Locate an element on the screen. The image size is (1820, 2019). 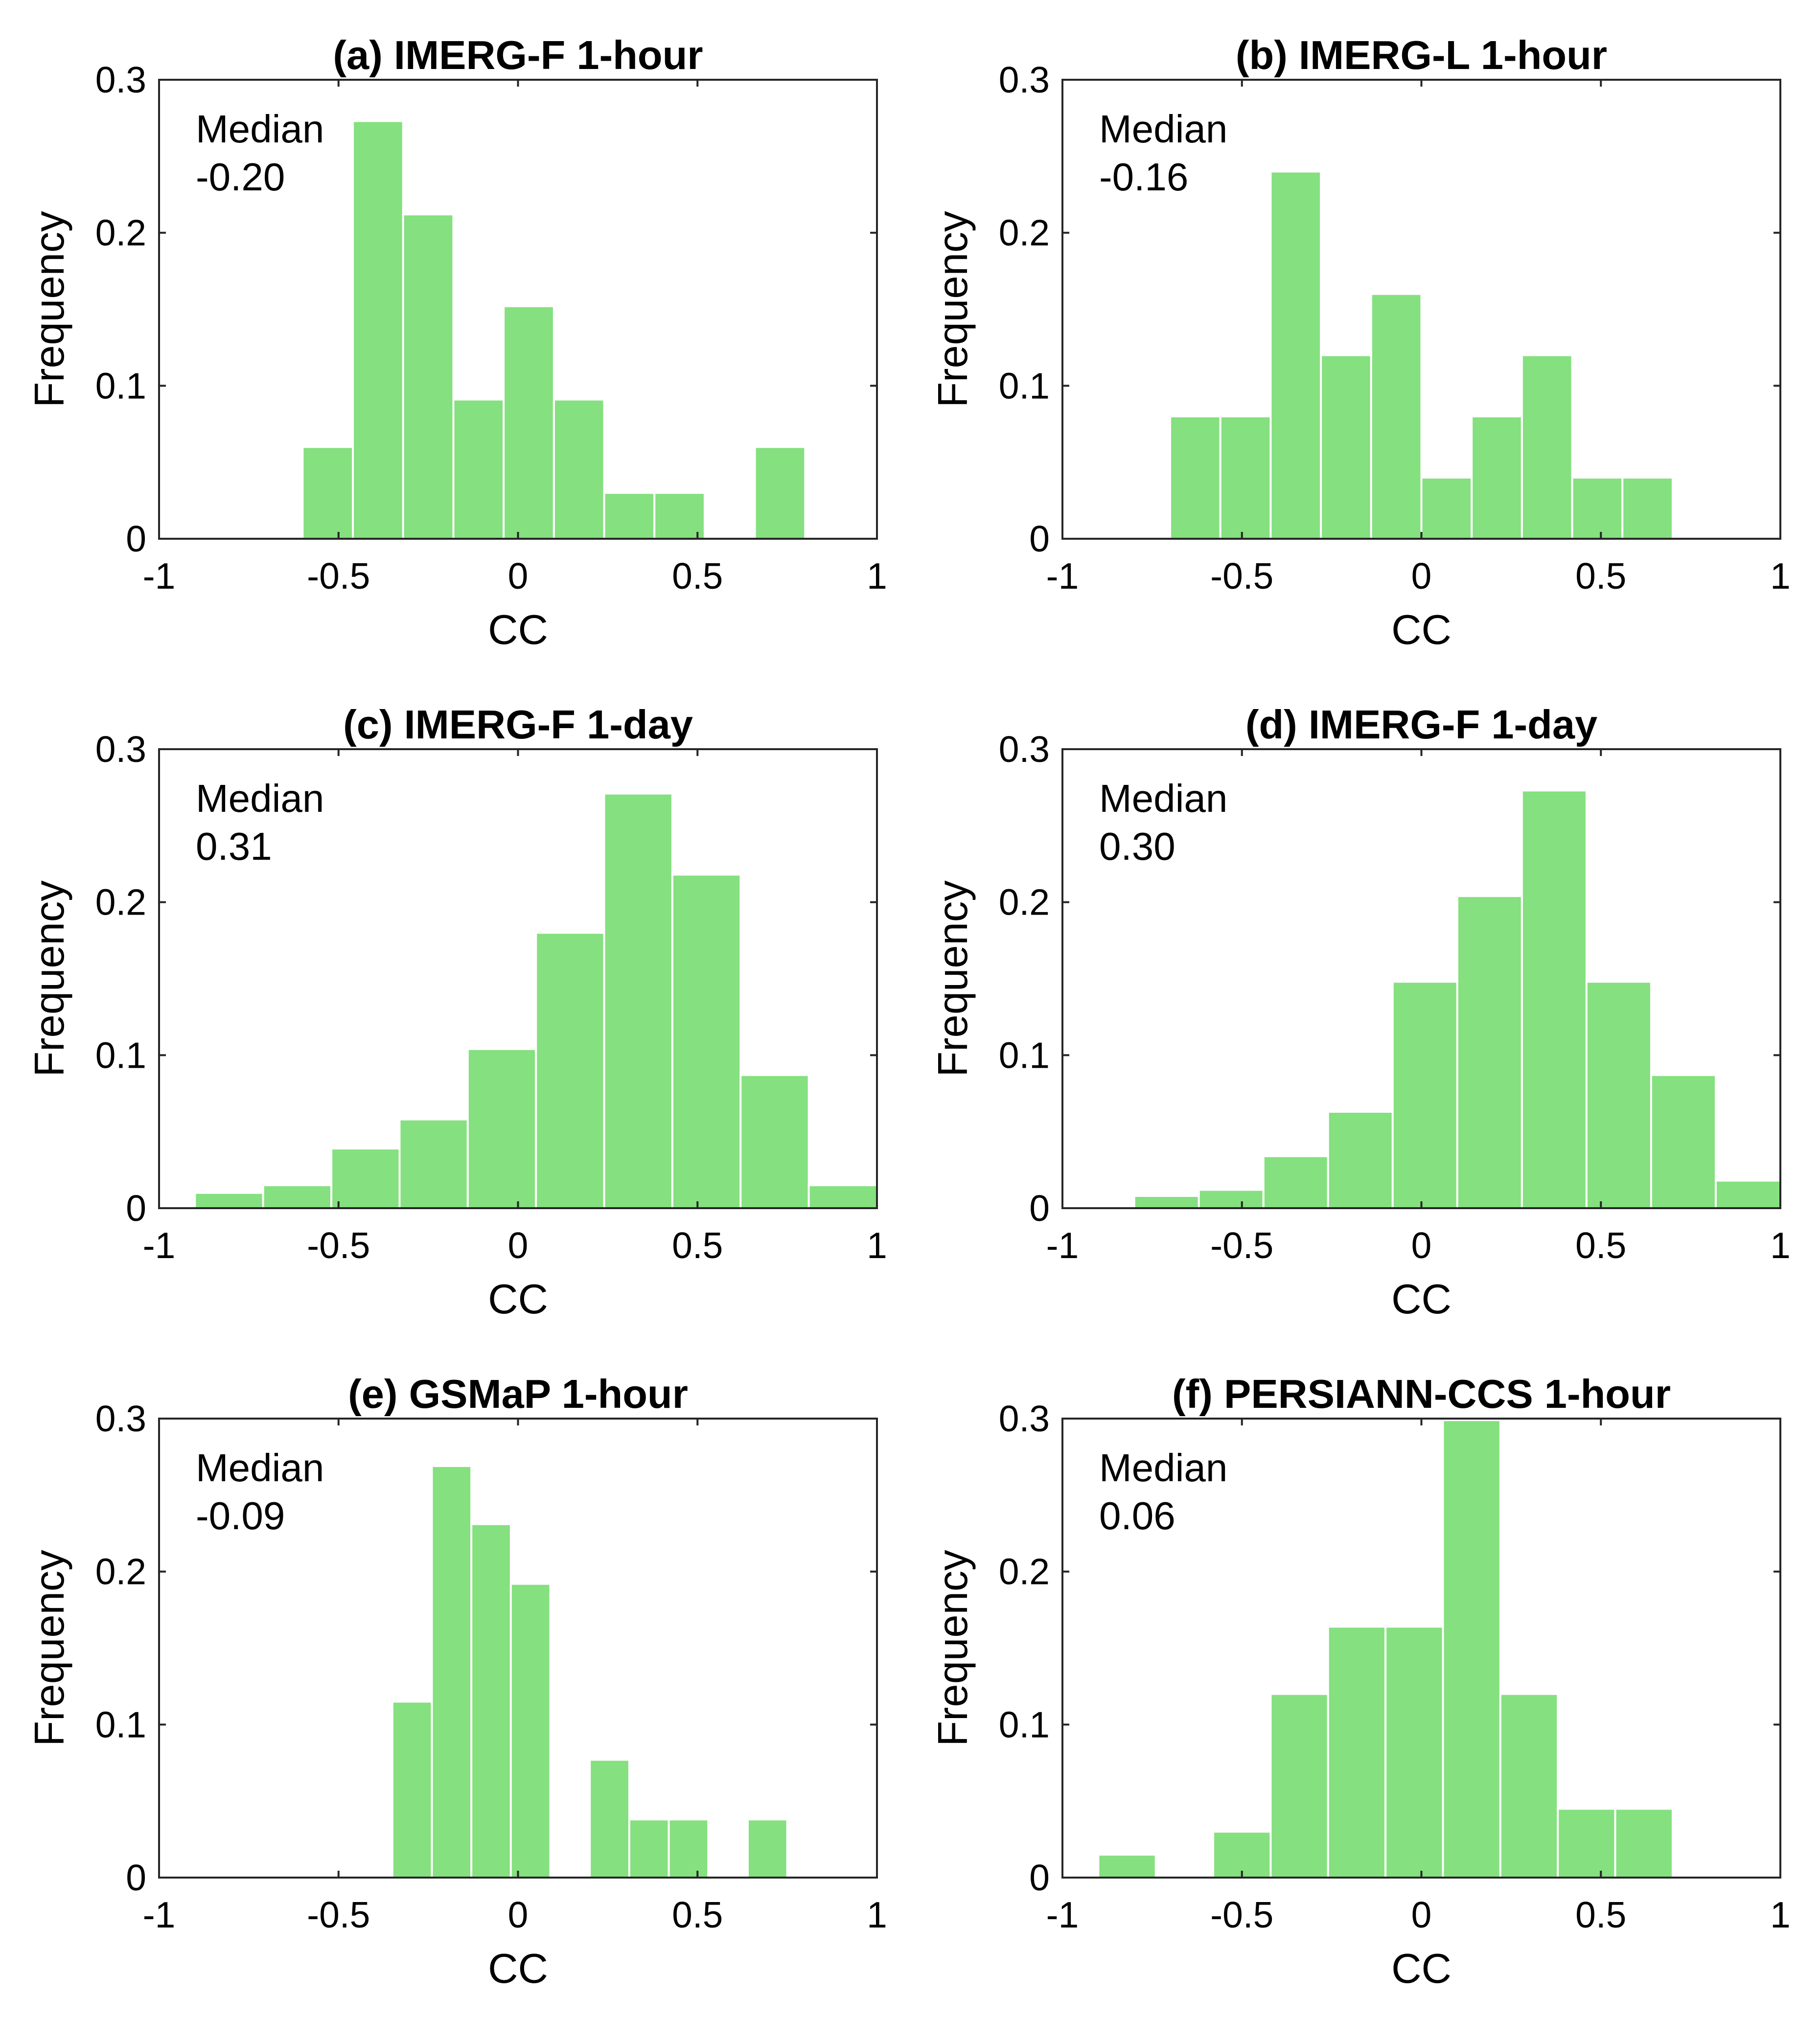
chart-title: (a) IMERG-F 1-hour is located at coordinates (518, 55).